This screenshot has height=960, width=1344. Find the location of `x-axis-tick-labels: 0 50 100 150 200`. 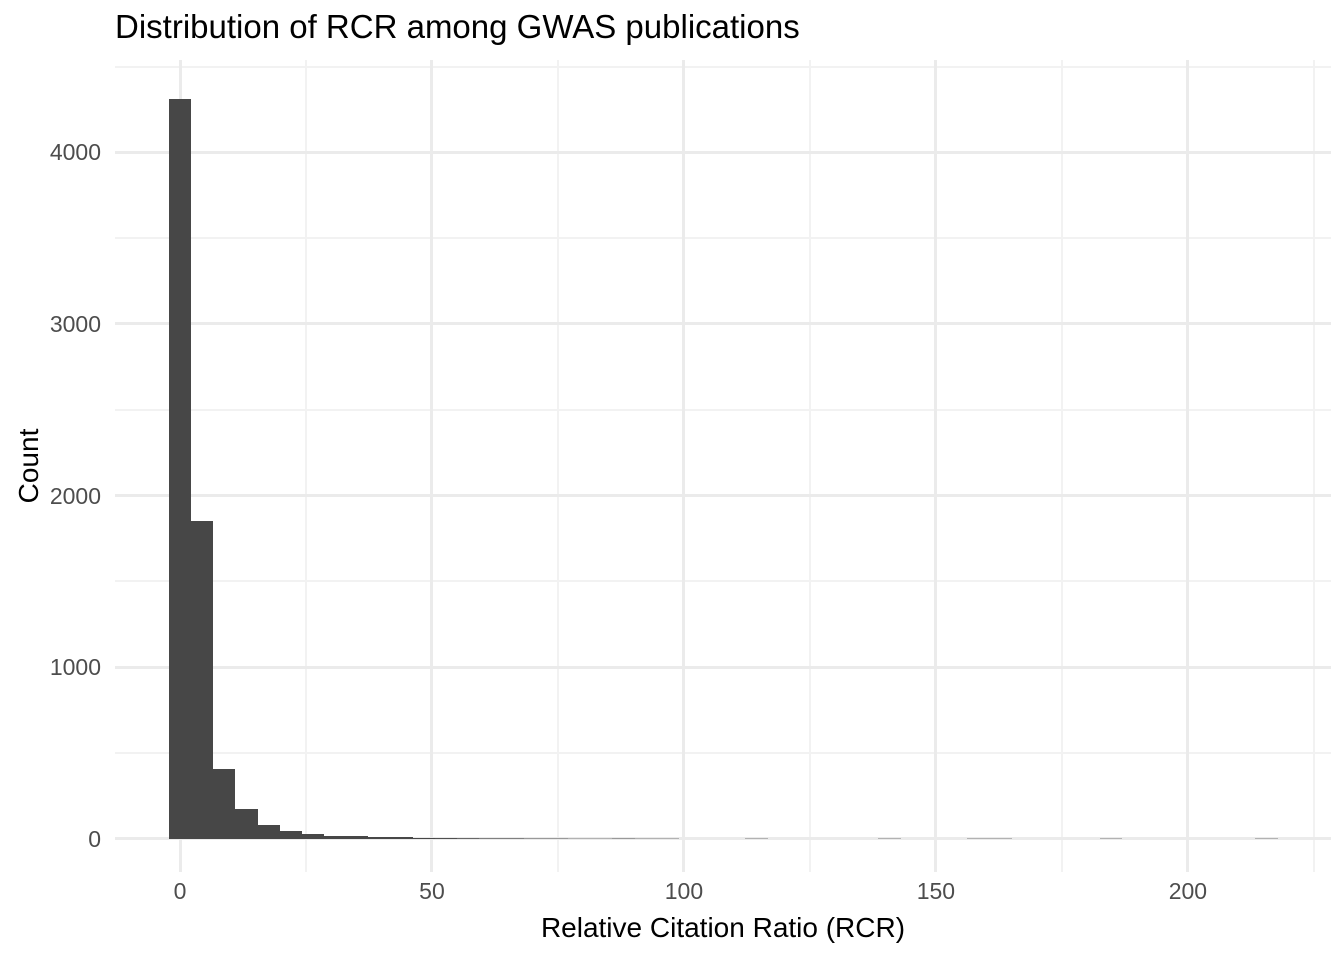

x-axis-tick-labels: 0 50 100 150 200 is located at coordinates (723, 893).